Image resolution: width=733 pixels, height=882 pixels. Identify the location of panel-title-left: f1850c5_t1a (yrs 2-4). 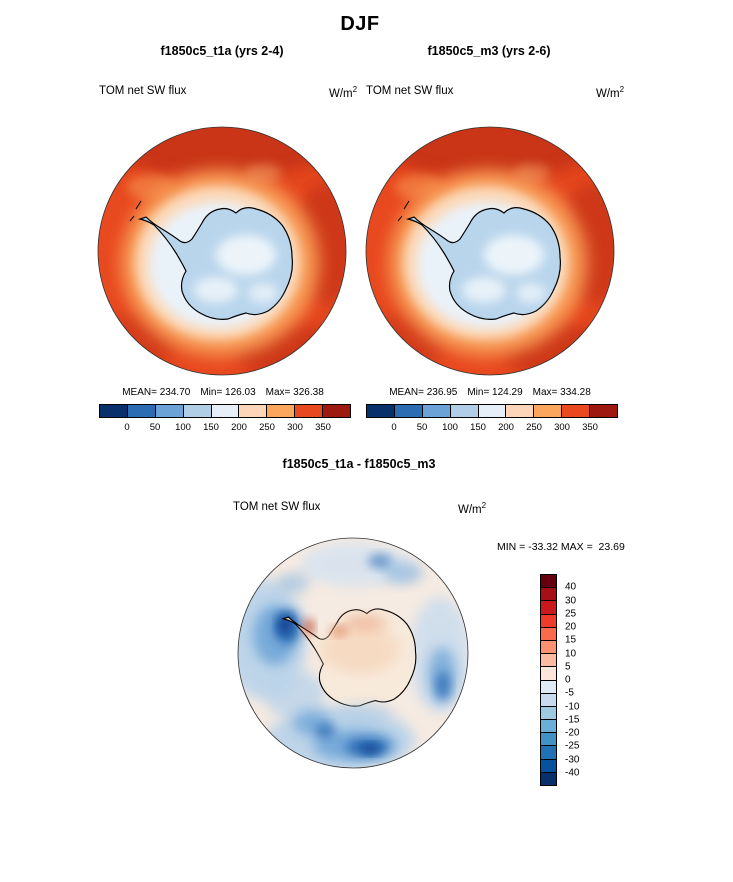
(222, 51).